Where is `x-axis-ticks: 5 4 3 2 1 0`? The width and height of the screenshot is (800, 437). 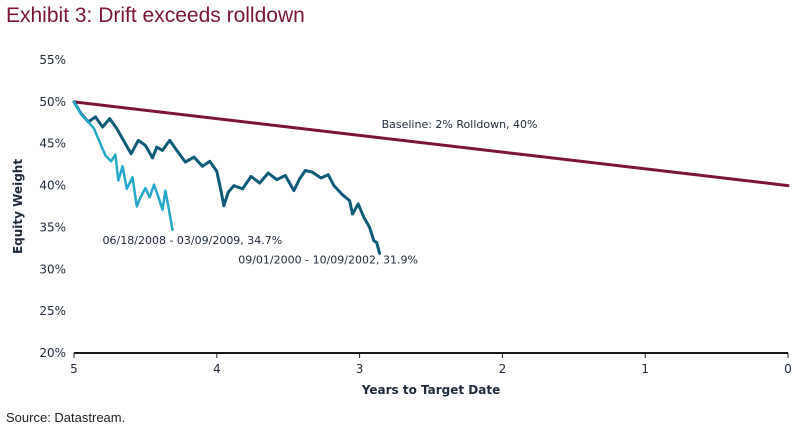
x-axis-ticks: 5 4 3 2 1 0 is located at coordinates (431, 364).